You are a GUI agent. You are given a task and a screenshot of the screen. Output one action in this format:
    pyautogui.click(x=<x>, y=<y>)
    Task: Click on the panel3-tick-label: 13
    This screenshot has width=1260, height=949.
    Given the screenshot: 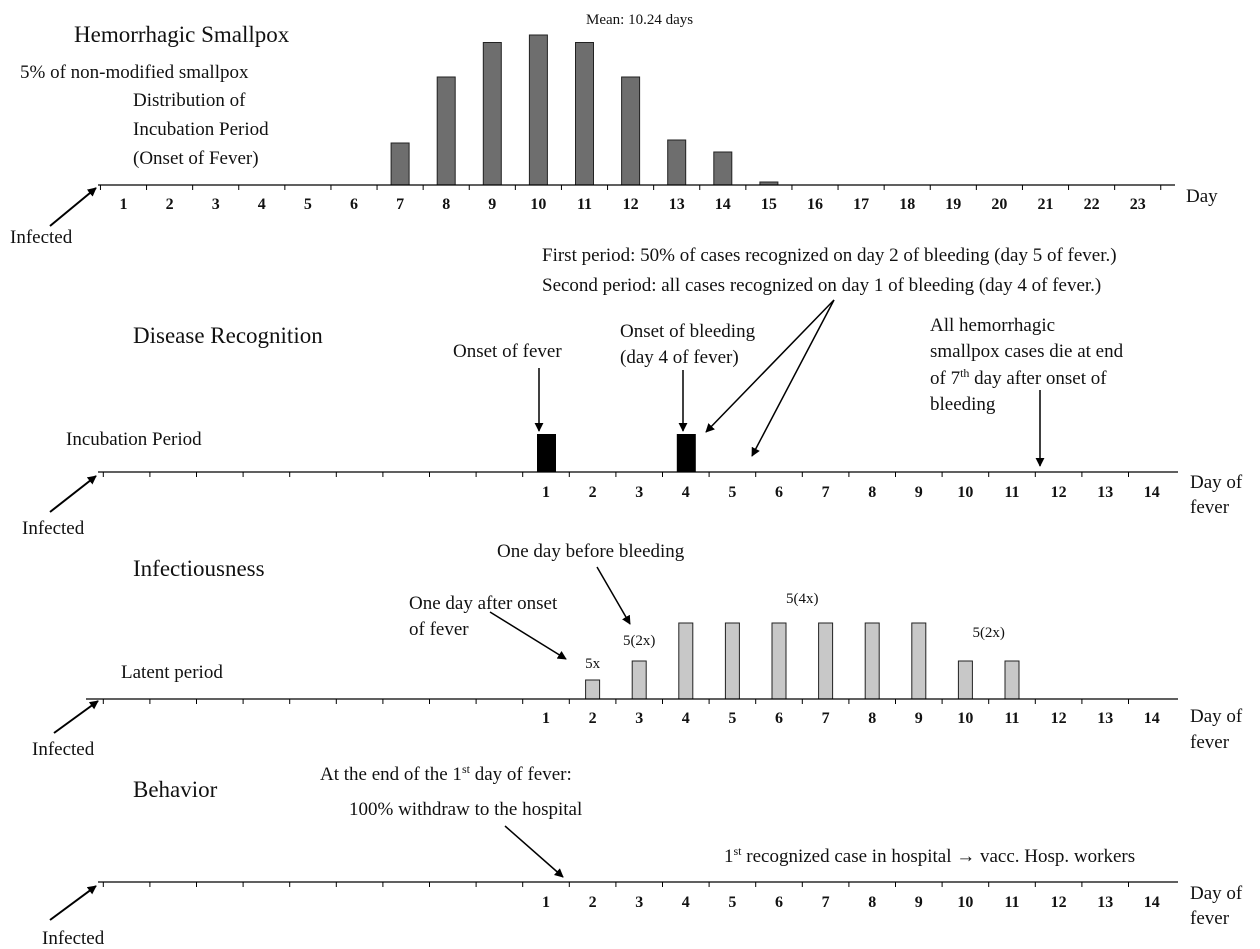 What is the action you would take?
    pyautogui.click(x=1105, y=718)
    